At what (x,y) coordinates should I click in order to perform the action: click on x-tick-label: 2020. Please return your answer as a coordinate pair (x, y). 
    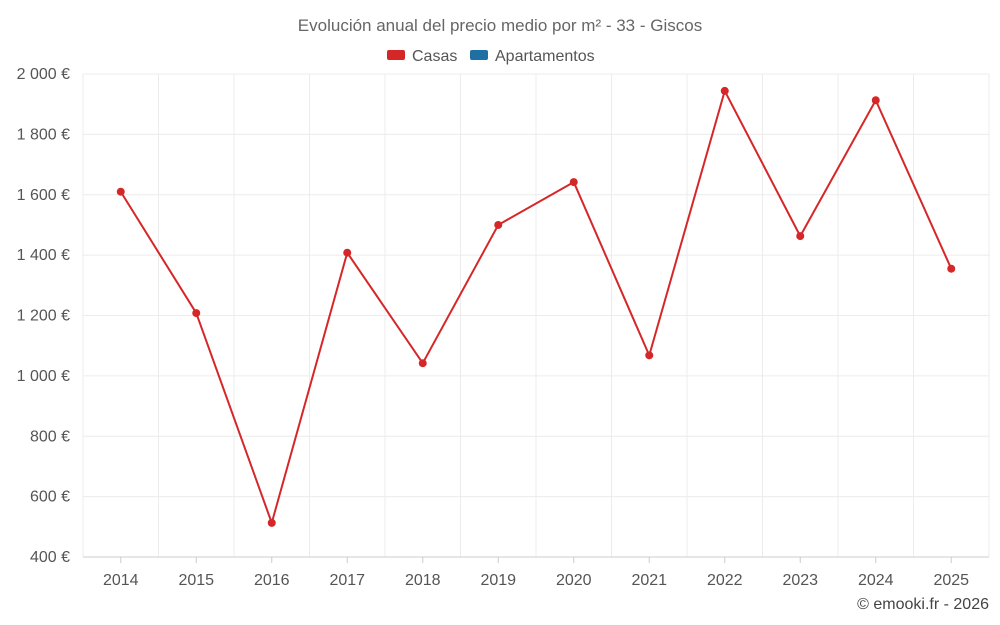
    Looking at the image, I should click on (574, 580).